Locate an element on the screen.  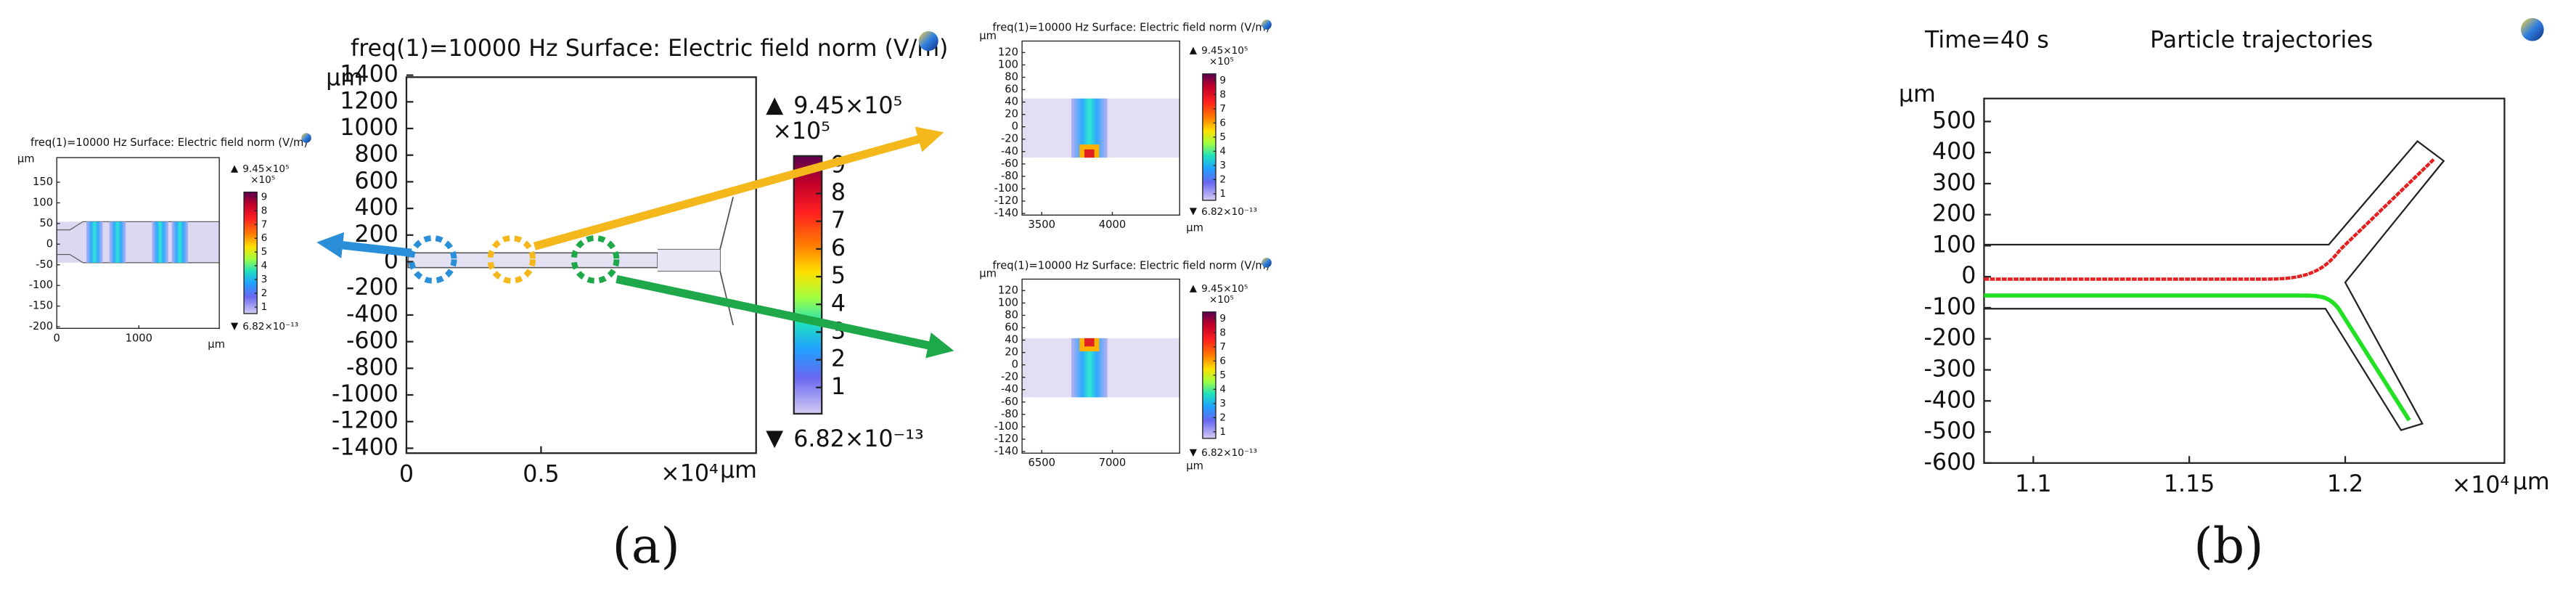
y-tick-label: 60 is located at coordinates (1012, 327).